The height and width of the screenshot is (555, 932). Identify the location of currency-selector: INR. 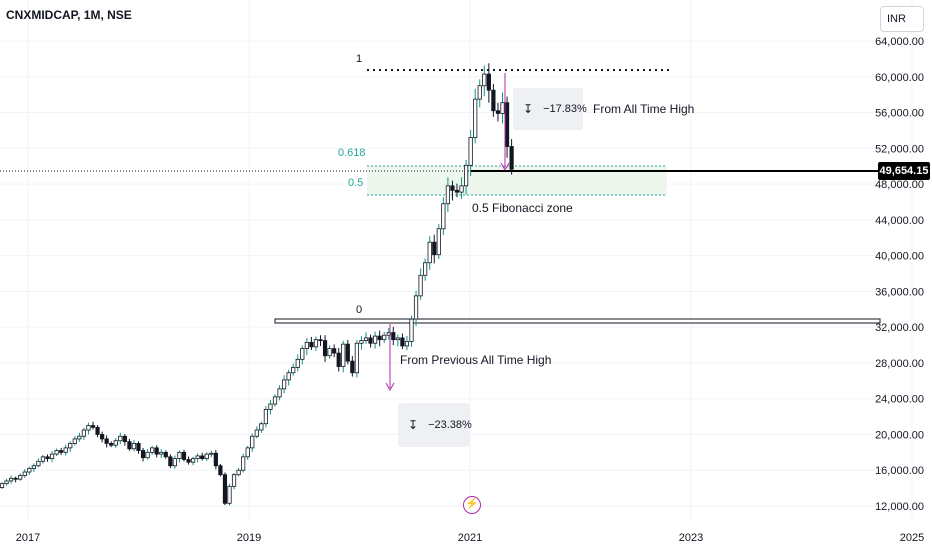
(902, 19).